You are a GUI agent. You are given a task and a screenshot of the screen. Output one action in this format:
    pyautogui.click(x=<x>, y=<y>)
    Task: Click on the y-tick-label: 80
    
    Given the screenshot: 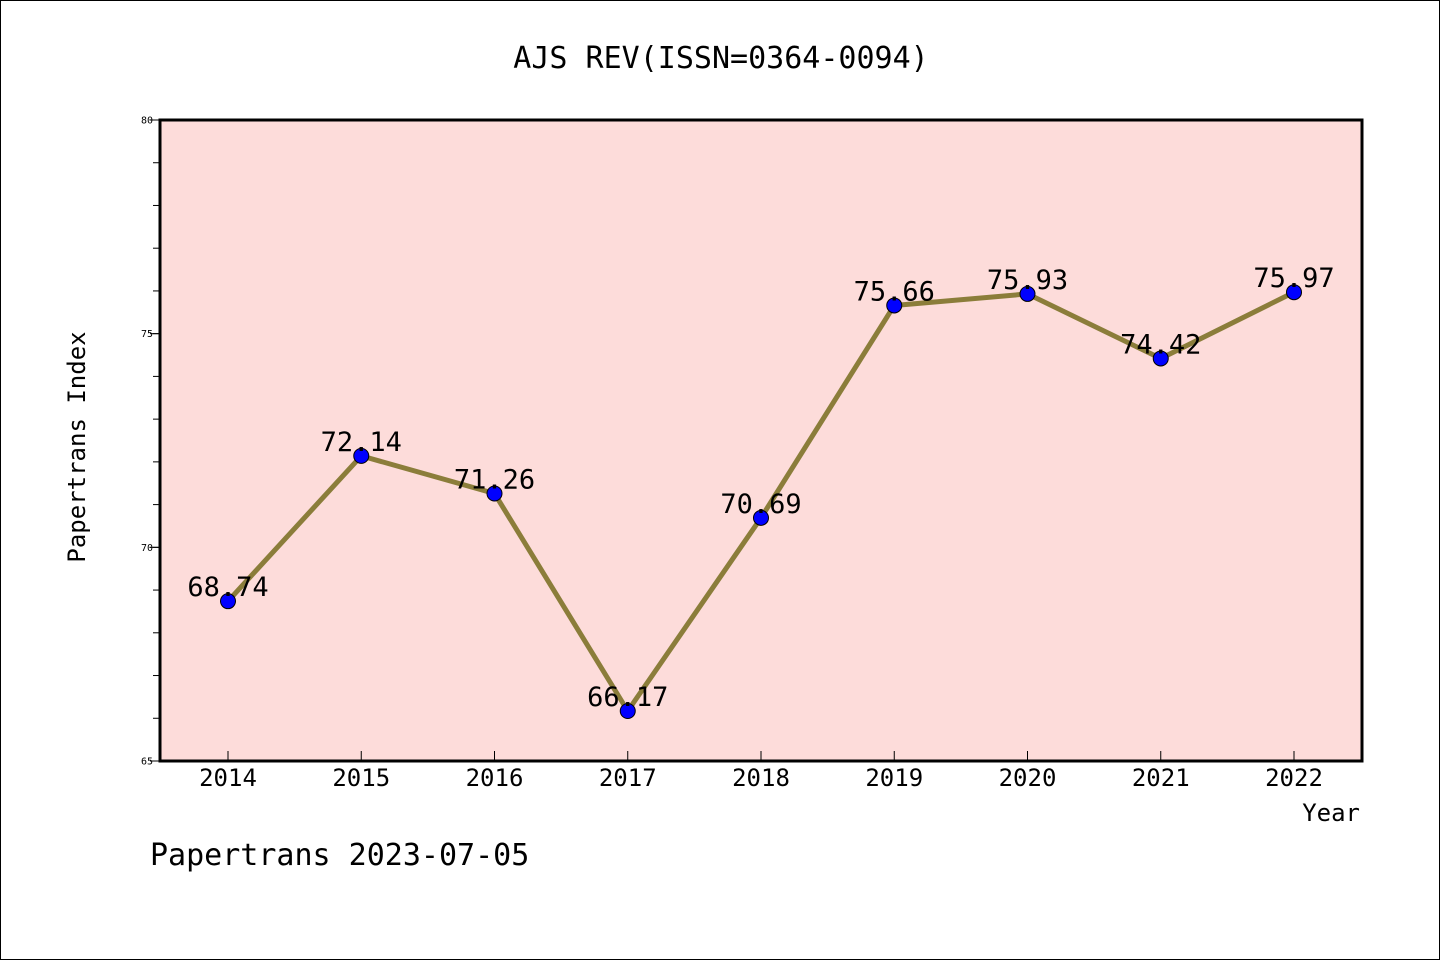 What is the action you would take?
    pyautogui.click(x=147, y=121)
    